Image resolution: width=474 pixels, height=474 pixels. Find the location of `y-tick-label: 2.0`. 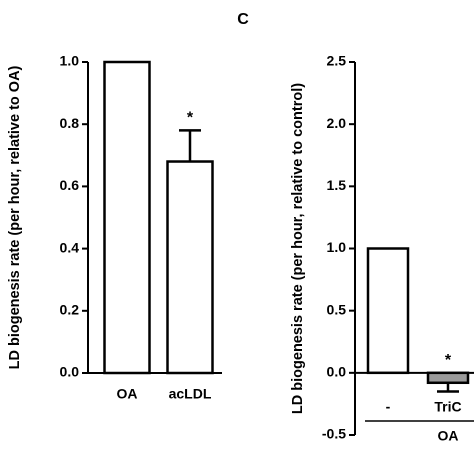

y-tick-label: 2.0 is located at coordinates (337, 123).